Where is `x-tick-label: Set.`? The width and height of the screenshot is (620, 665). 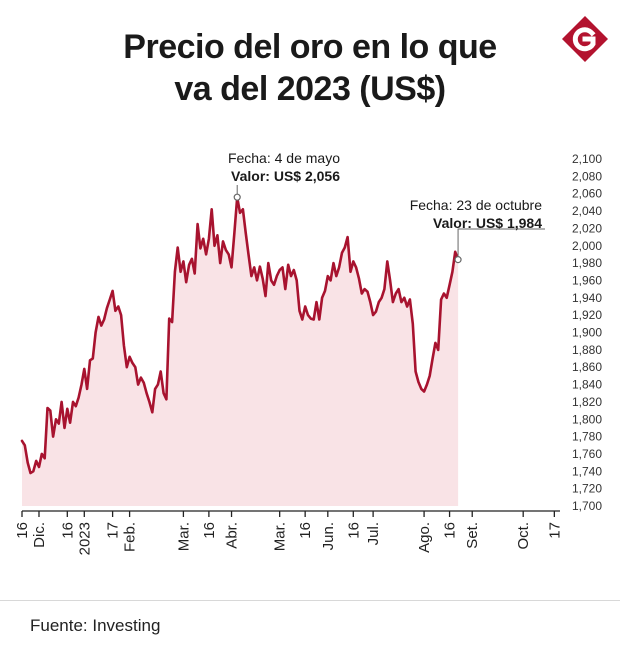
x-tick-label: Set. is located at coordinates (472, 535).